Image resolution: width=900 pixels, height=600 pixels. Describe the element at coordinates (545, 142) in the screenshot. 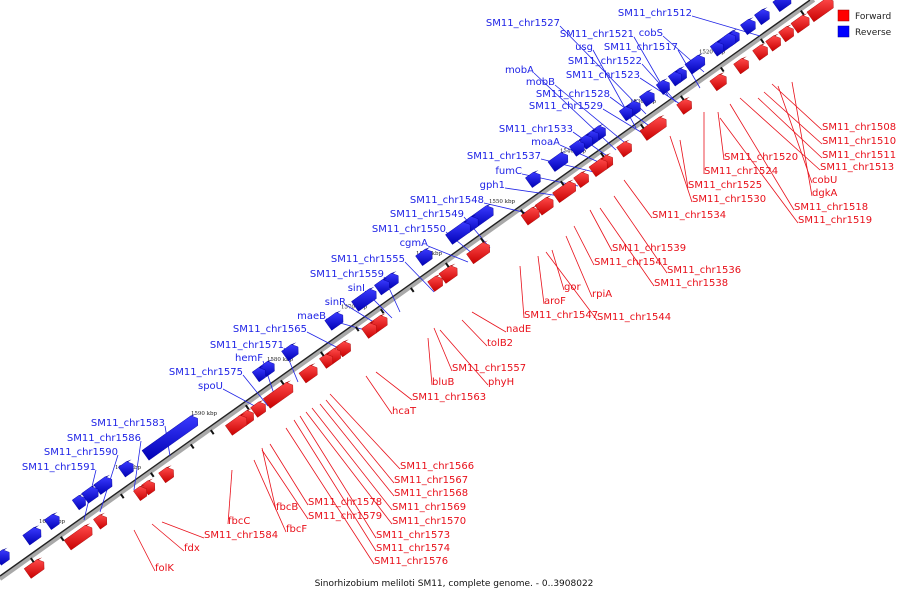

I see `gene-label: moaA` at that location.